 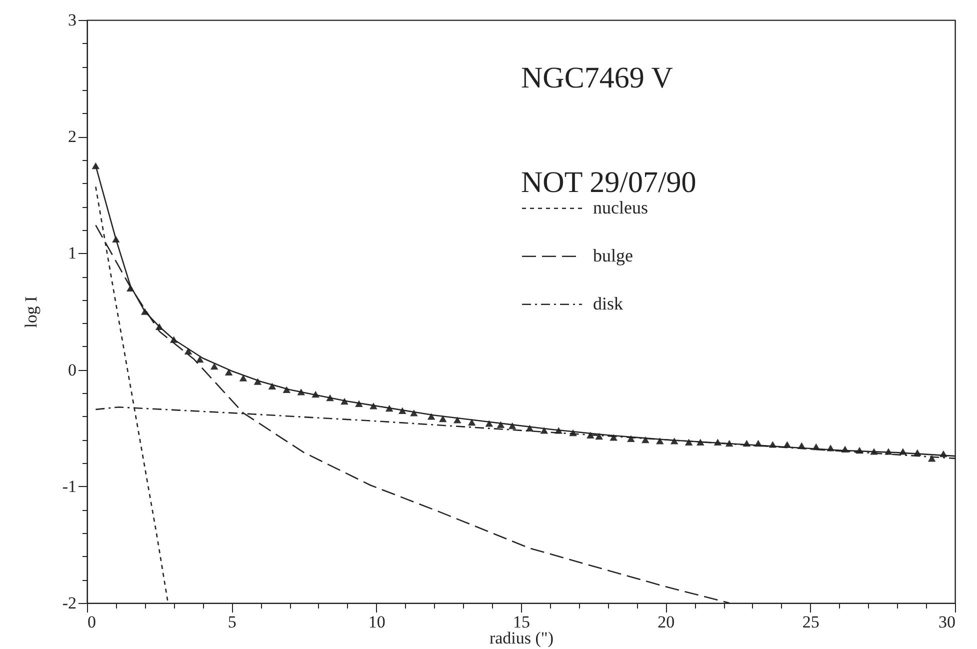 I want to click on y-tick-label: 3, so click(x=72, y=20).